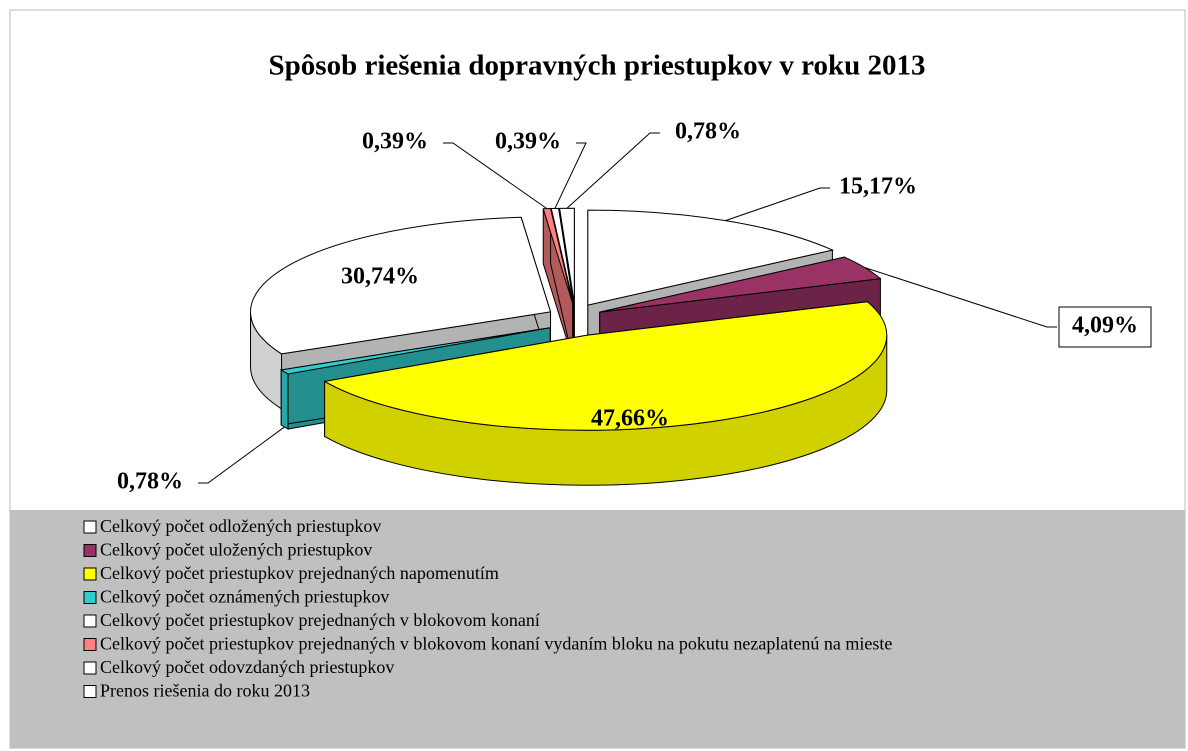 This screenshot has height=751, width=1188. Describe the element at coordinates (380, 277) in the screenshot. I see `data-label: 30,74%` at that location.